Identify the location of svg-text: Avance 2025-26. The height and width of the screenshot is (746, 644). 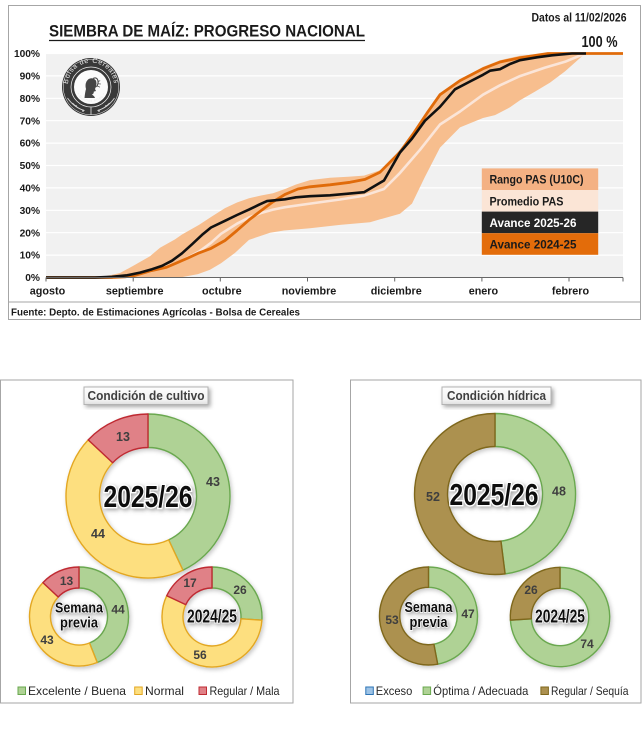
(533, 223).